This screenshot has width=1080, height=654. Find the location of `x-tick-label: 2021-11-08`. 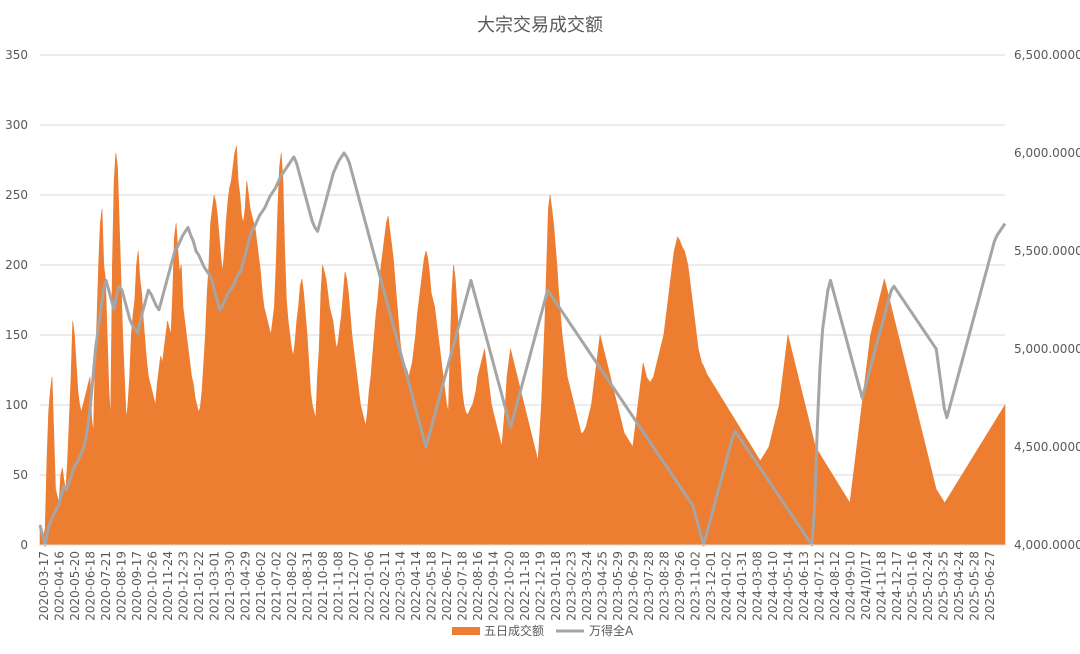

x-tick-label: 2021-11-08 is located at coordinates (339, 586).